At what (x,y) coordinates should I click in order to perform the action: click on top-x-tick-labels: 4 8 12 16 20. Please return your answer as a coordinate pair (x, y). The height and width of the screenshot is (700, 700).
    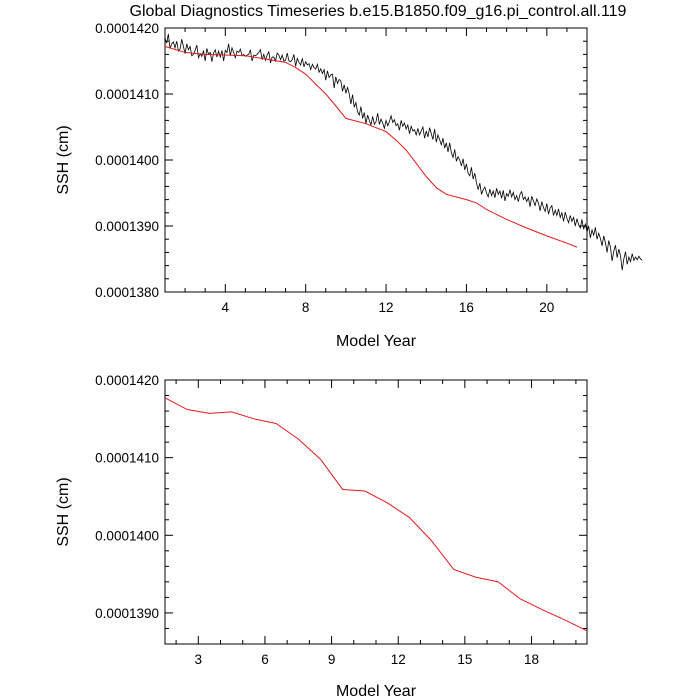
    Looking at the image, I should click on (388, 307).